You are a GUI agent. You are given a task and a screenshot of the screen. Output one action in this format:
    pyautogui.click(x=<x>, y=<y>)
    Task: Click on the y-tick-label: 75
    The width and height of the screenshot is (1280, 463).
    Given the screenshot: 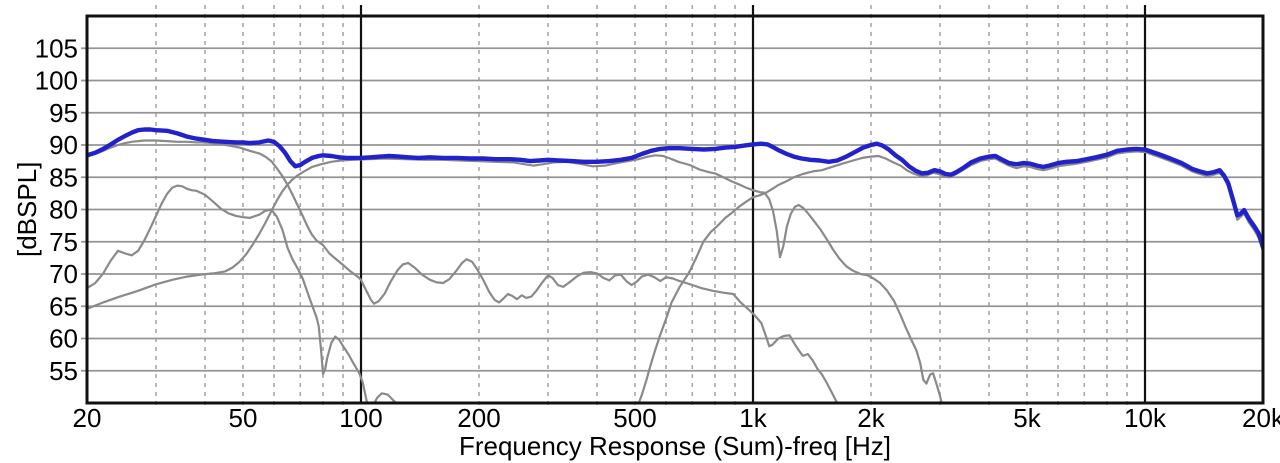 What is the action you would take?
    pyautogui.click(x=63, y=242)
    